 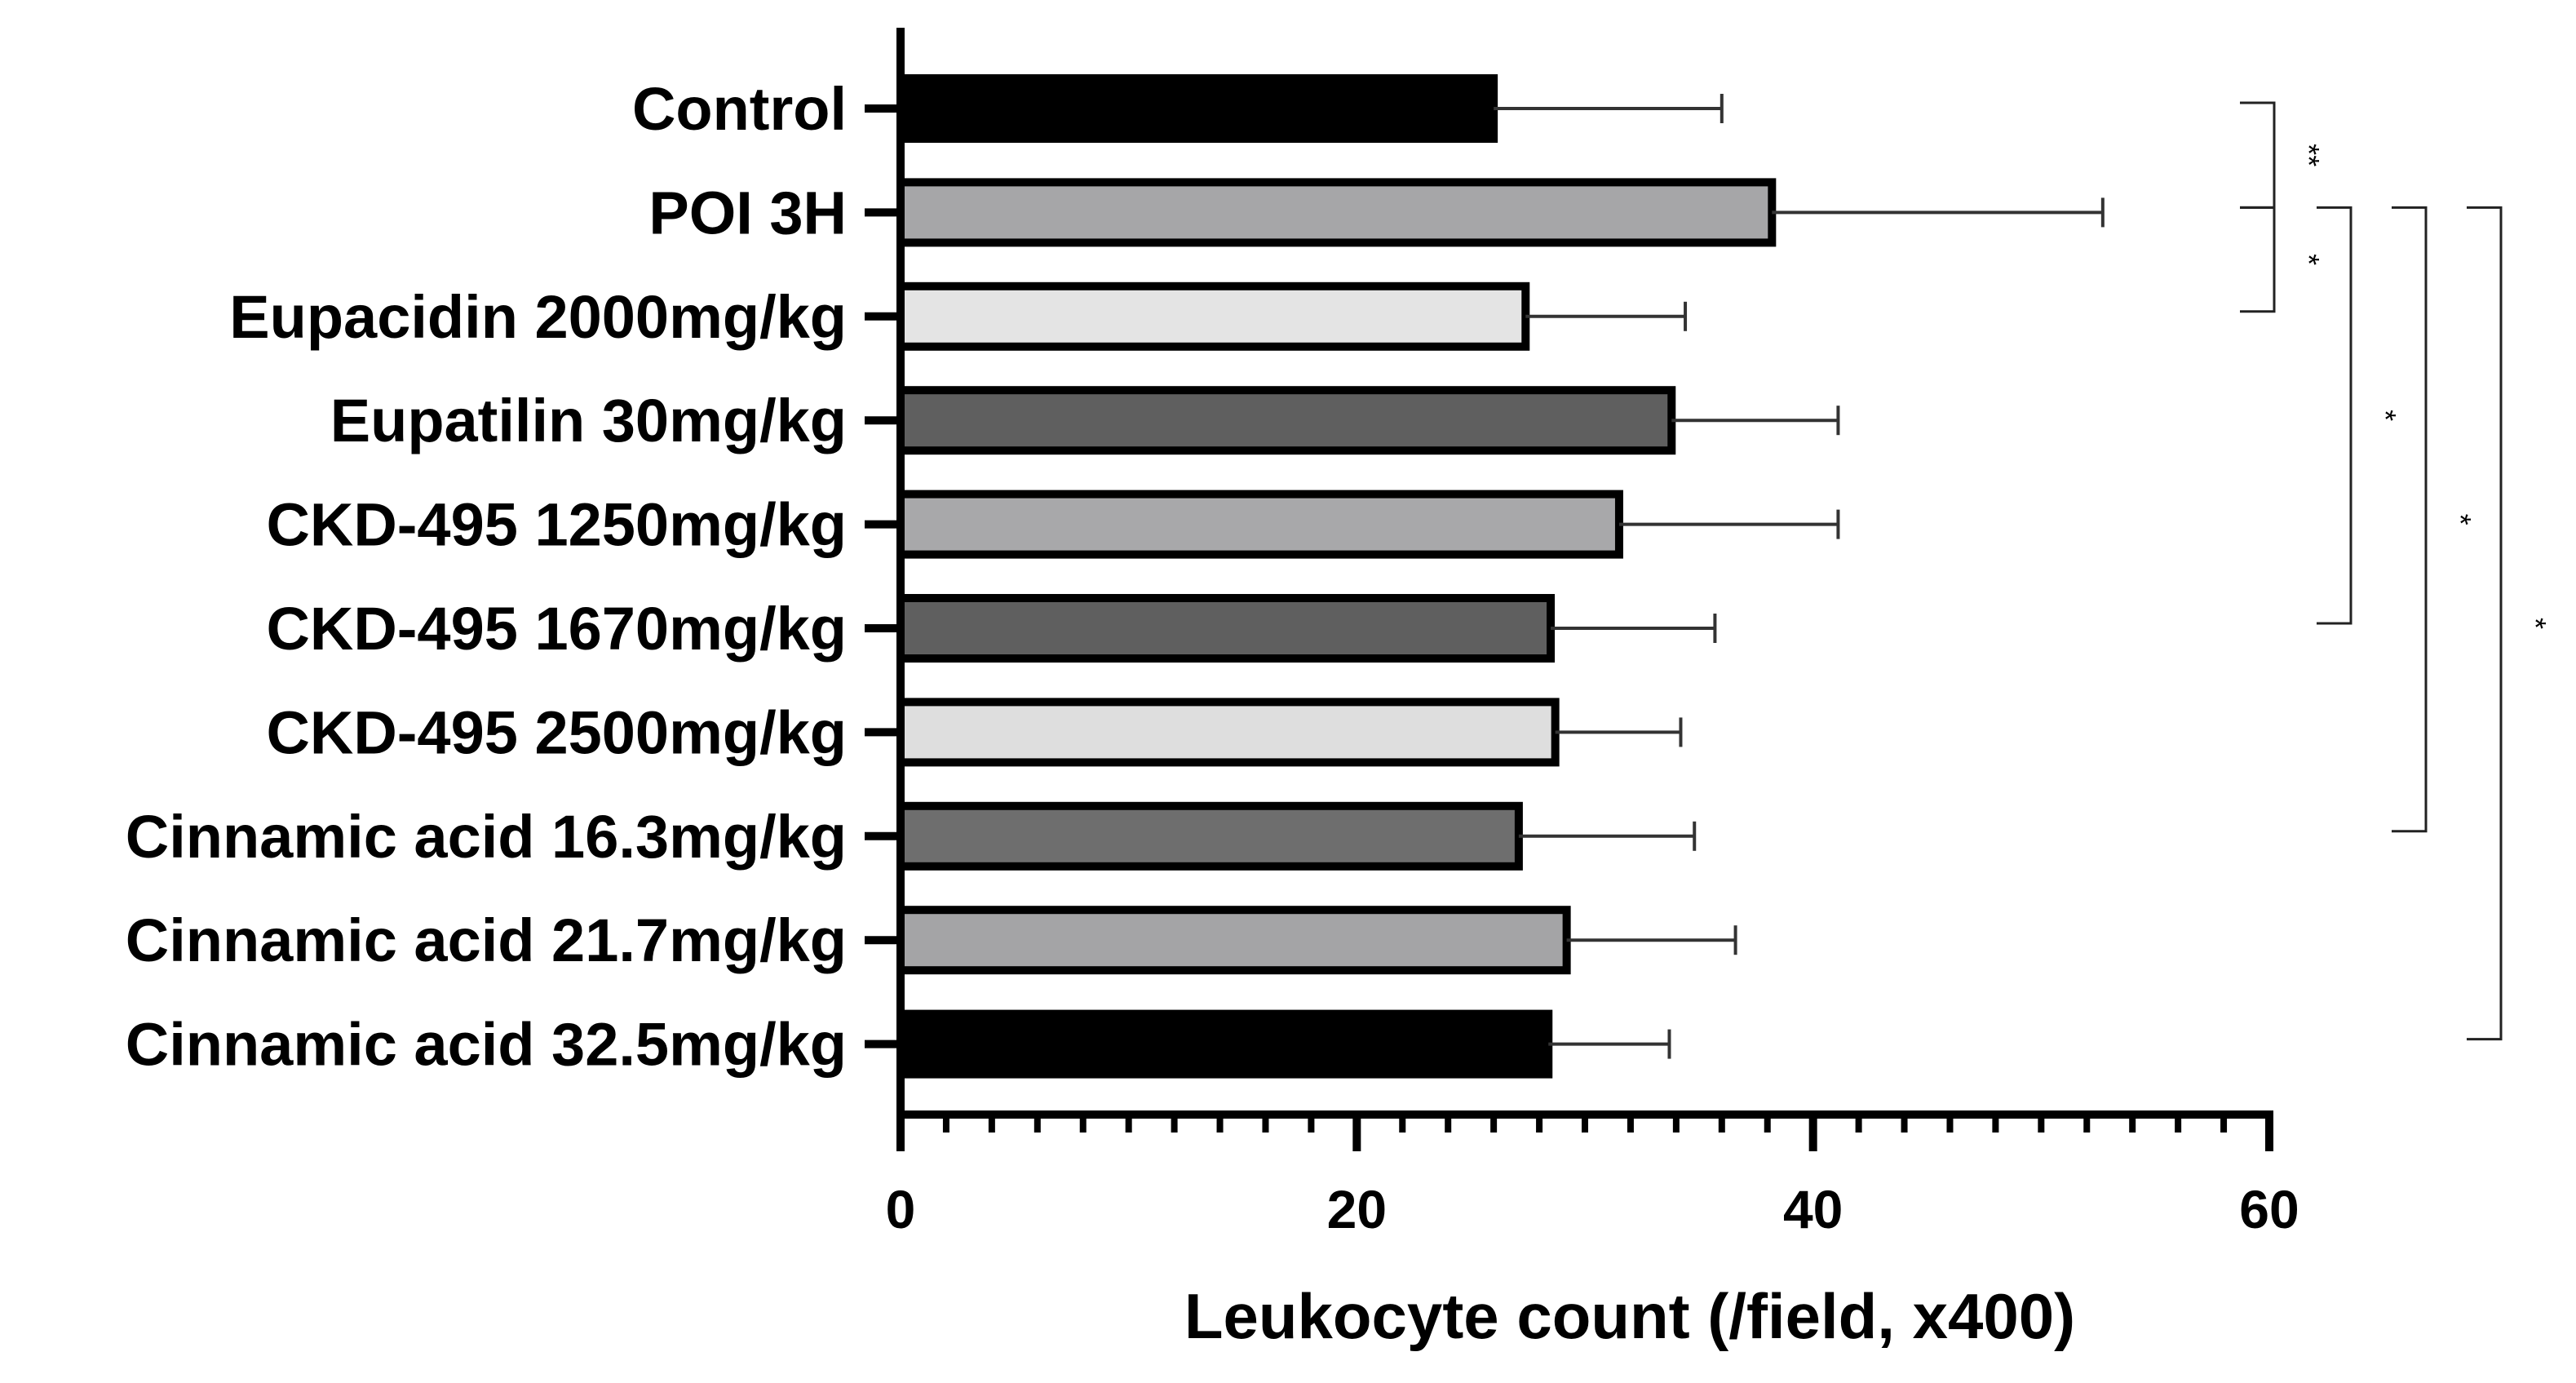 What do you see at coordinates (2269, 1209) in the screenshot?
I see `x-tick-label: 60` at bounding box center [2269, 1209].